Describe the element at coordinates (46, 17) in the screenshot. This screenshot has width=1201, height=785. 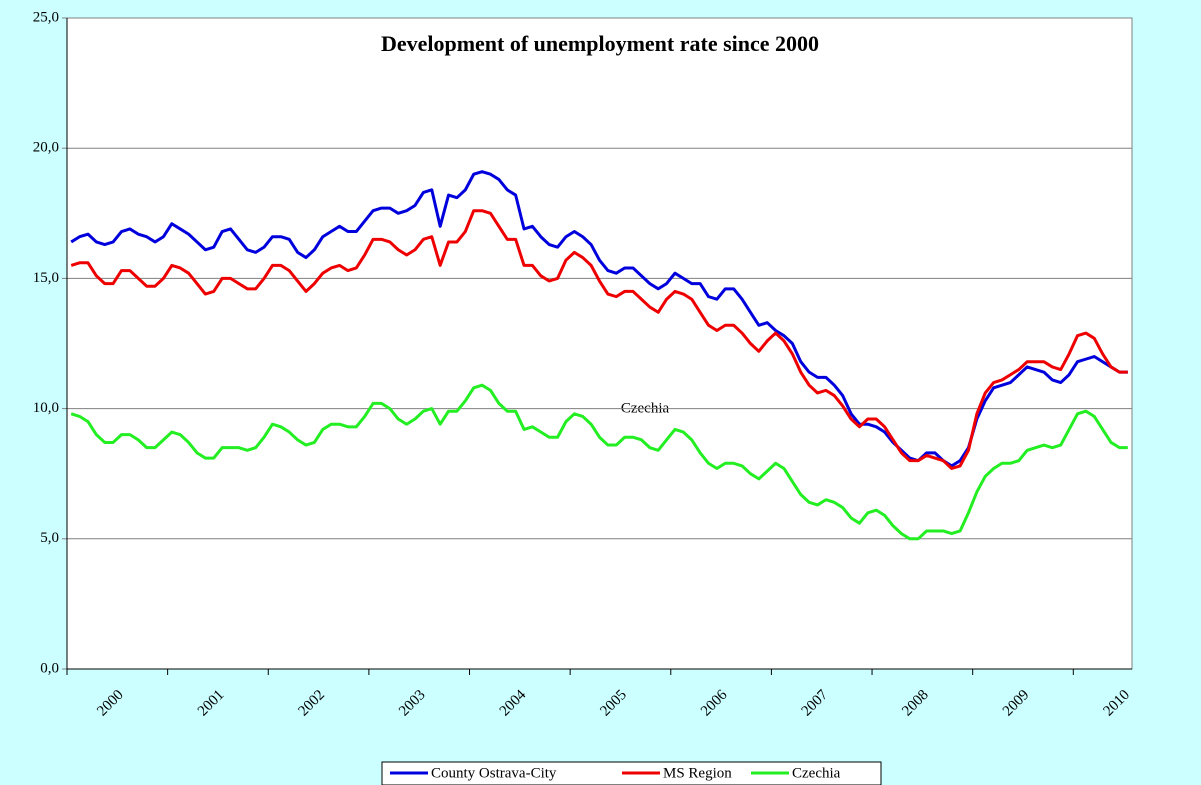
I see `y-tick-label: 25,0` at that location.